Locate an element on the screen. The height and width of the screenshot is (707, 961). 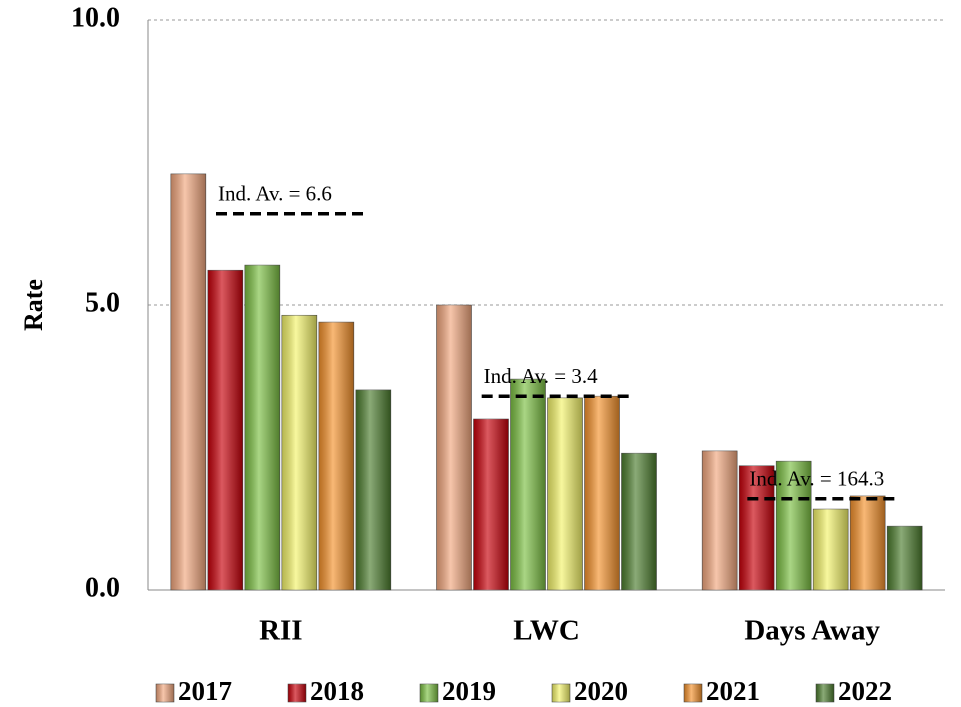
y-tick-label: 10.0 is located at coordinates (95, 17).